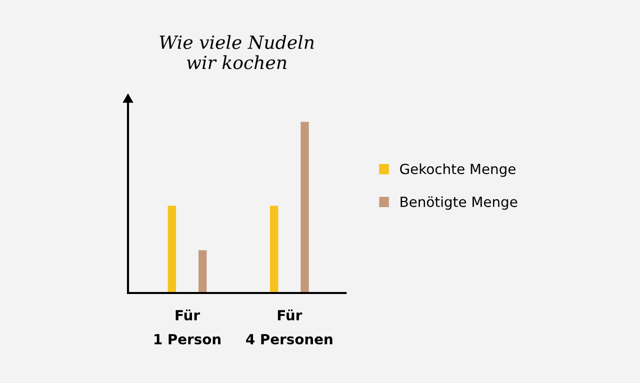 The height and width of the screenshot is (383, 640). Describe the element at coordinates (187, 326) in the screenshot. I see `x-tick-label: Für 1 Person` at that location.